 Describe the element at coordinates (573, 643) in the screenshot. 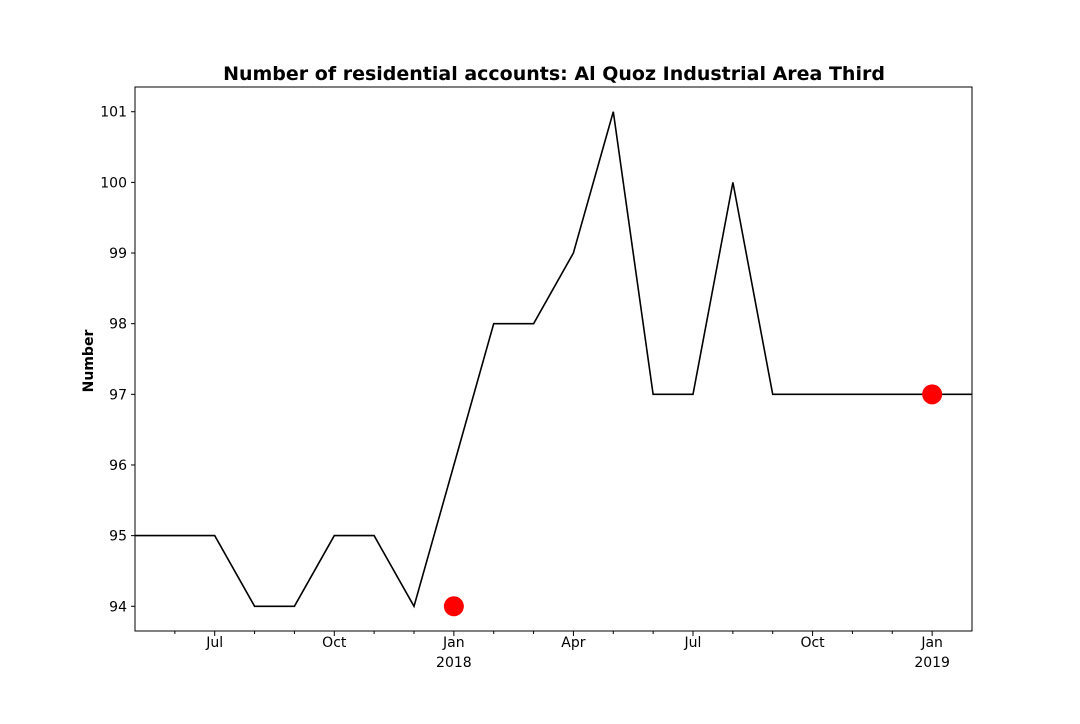

I see `x-tick-label: Apr` at that location.